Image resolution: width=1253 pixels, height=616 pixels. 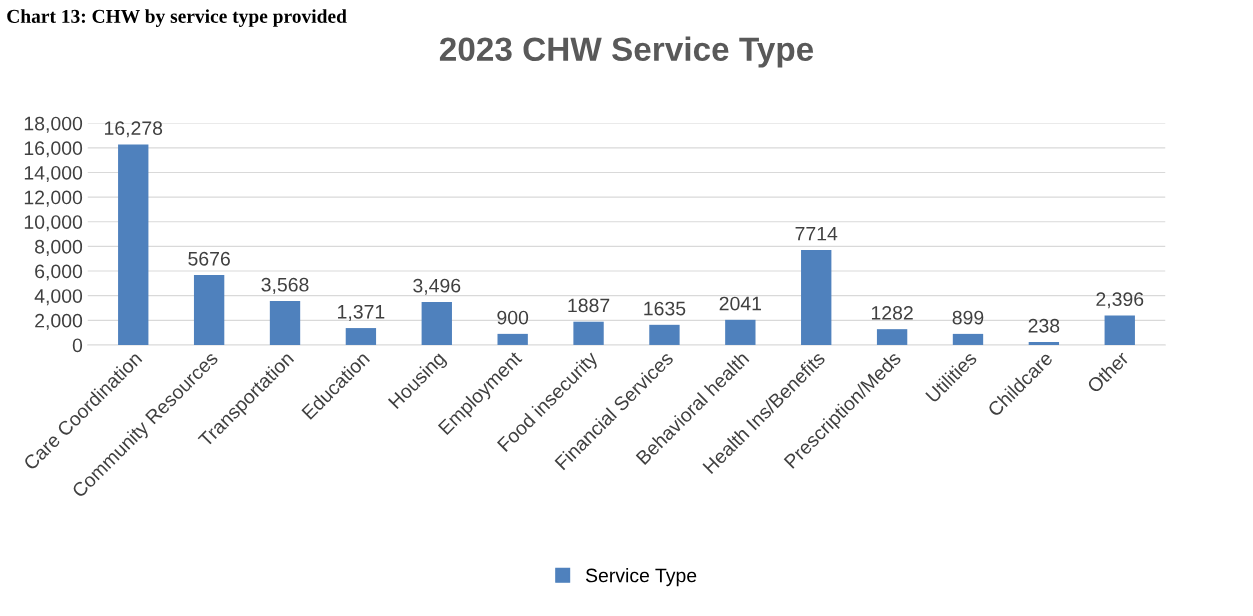 What do you see at coordinates (53, 223) in the screenshot?
I see `y-tick-label: 10,000` at bounding box center [53, 223].